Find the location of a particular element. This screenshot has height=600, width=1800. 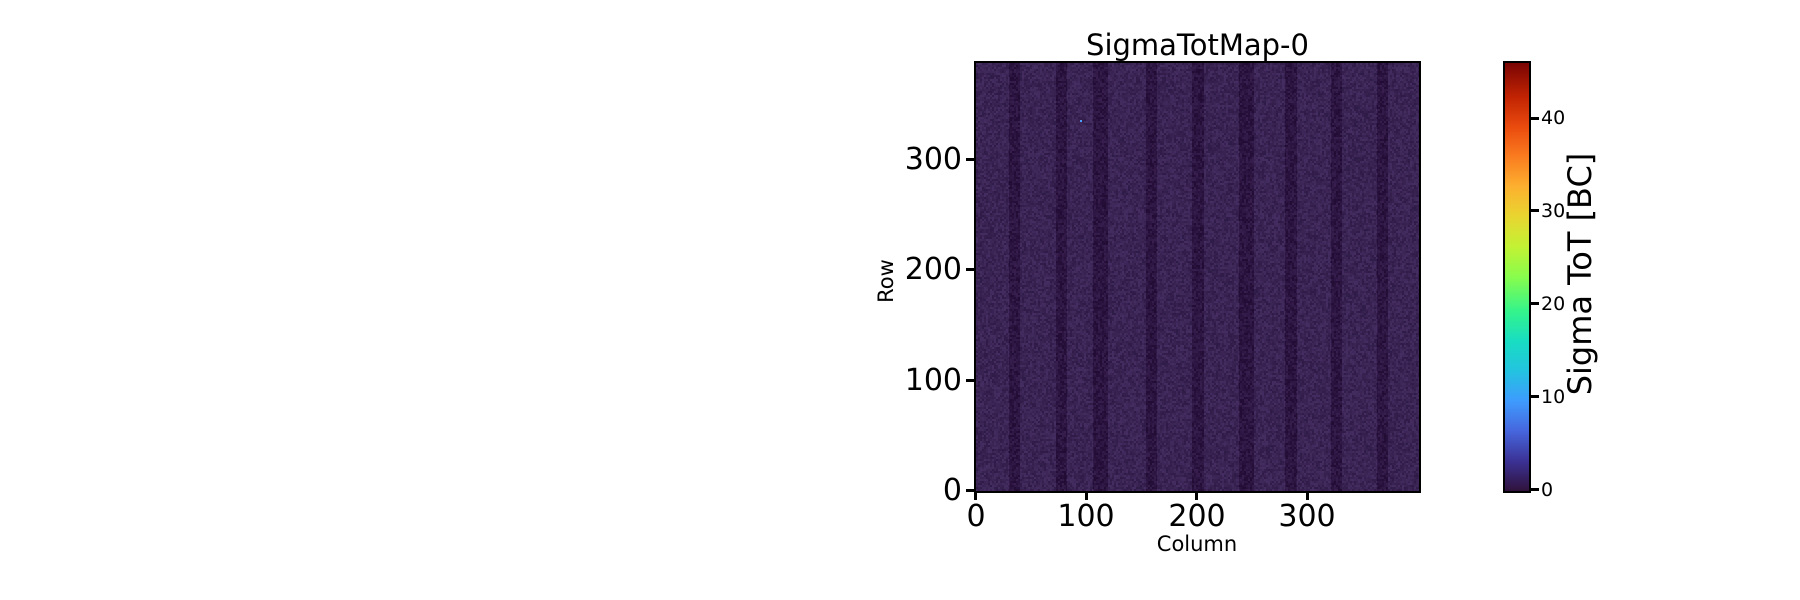

colorbar-tick-label-30: 30 is located at coordinates (1553, 211).